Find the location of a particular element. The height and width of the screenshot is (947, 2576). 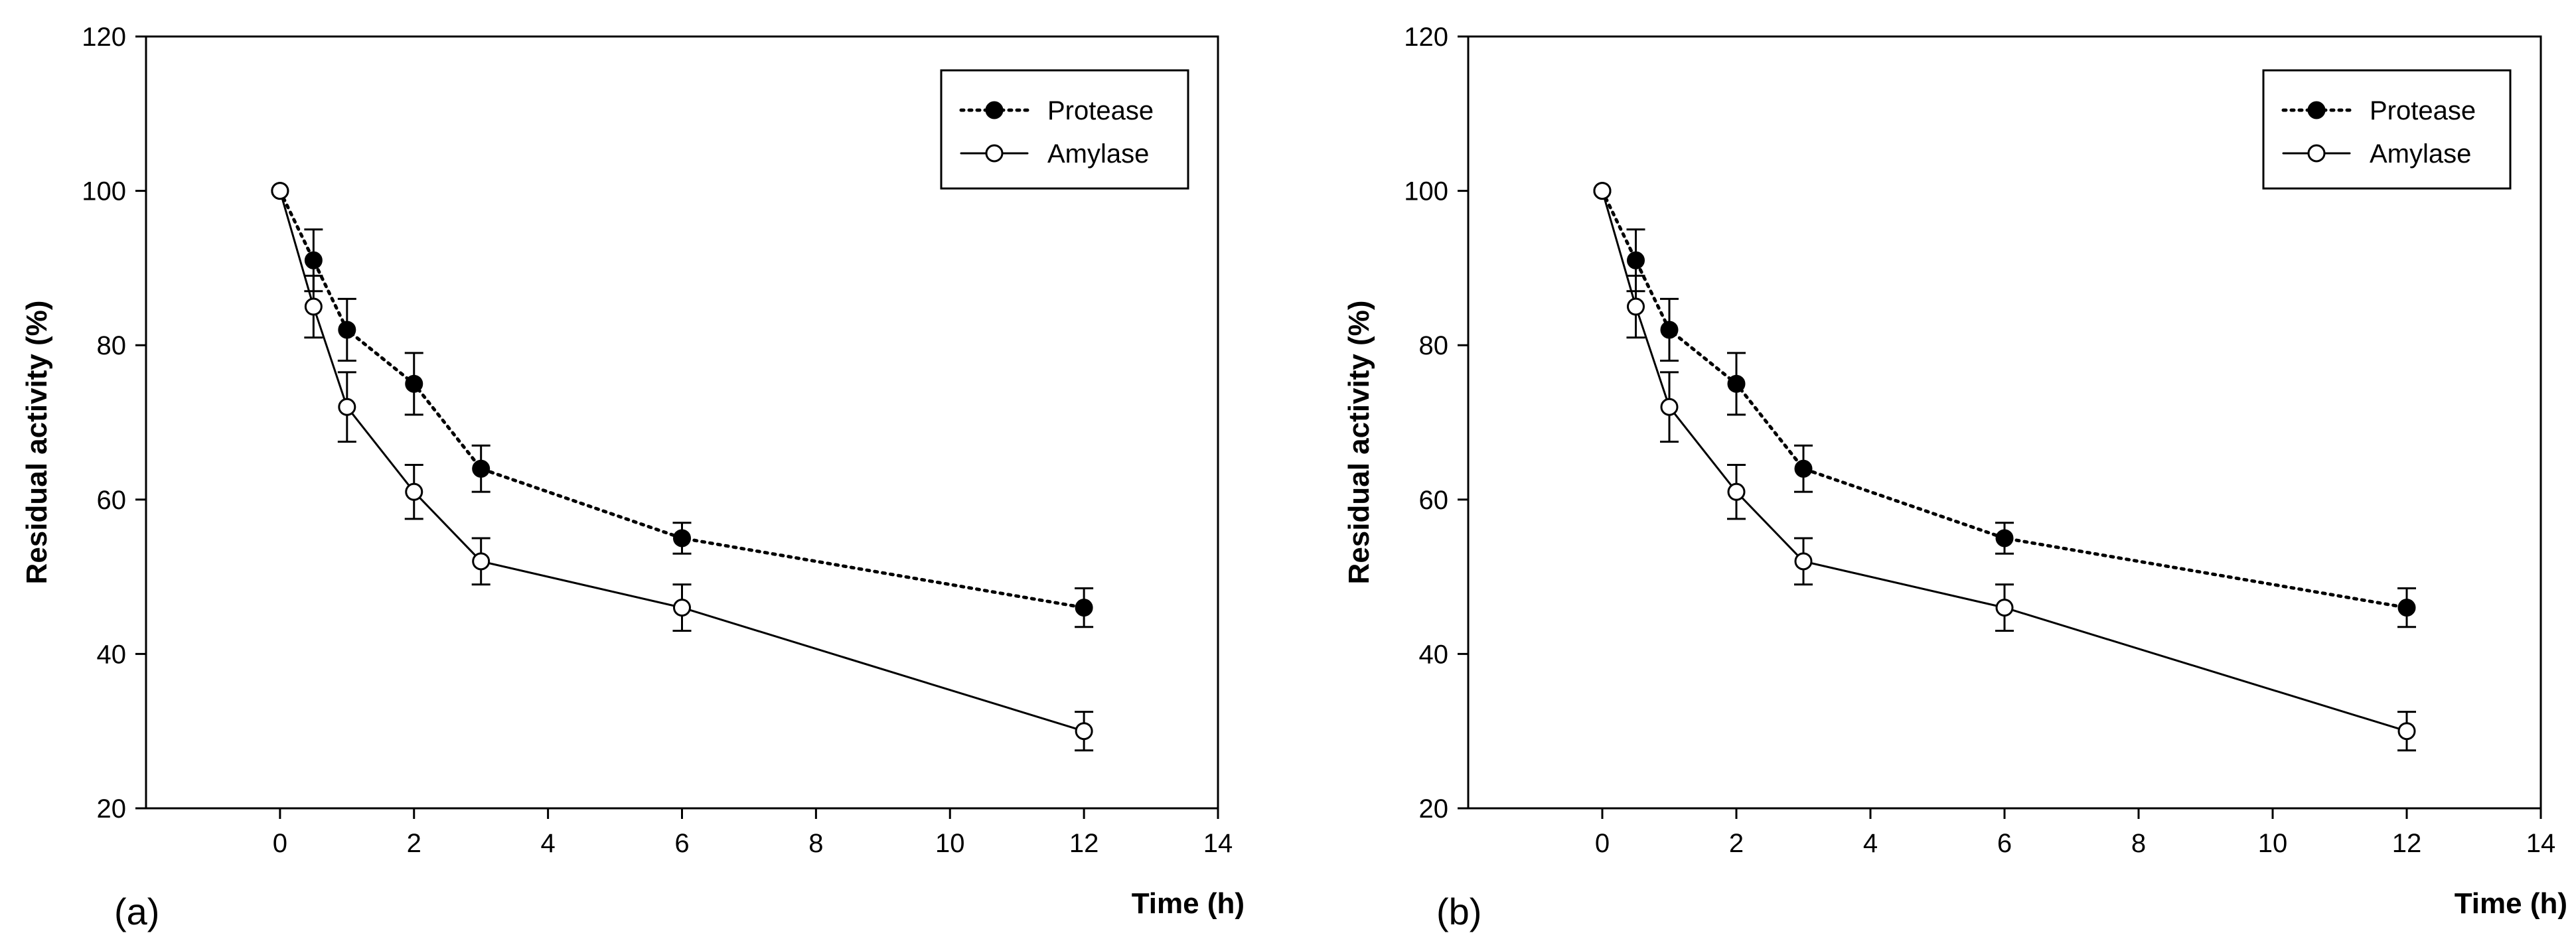

panel-label: (a) is located at coordinates (137, 911).